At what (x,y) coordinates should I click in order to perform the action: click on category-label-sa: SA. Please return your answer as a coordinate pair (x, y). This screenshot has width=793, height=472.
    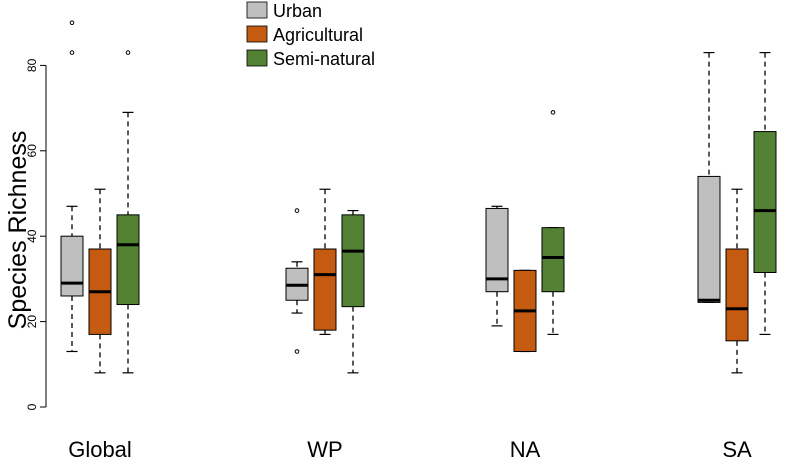
    Looking at the image, I should click on (737, 449).